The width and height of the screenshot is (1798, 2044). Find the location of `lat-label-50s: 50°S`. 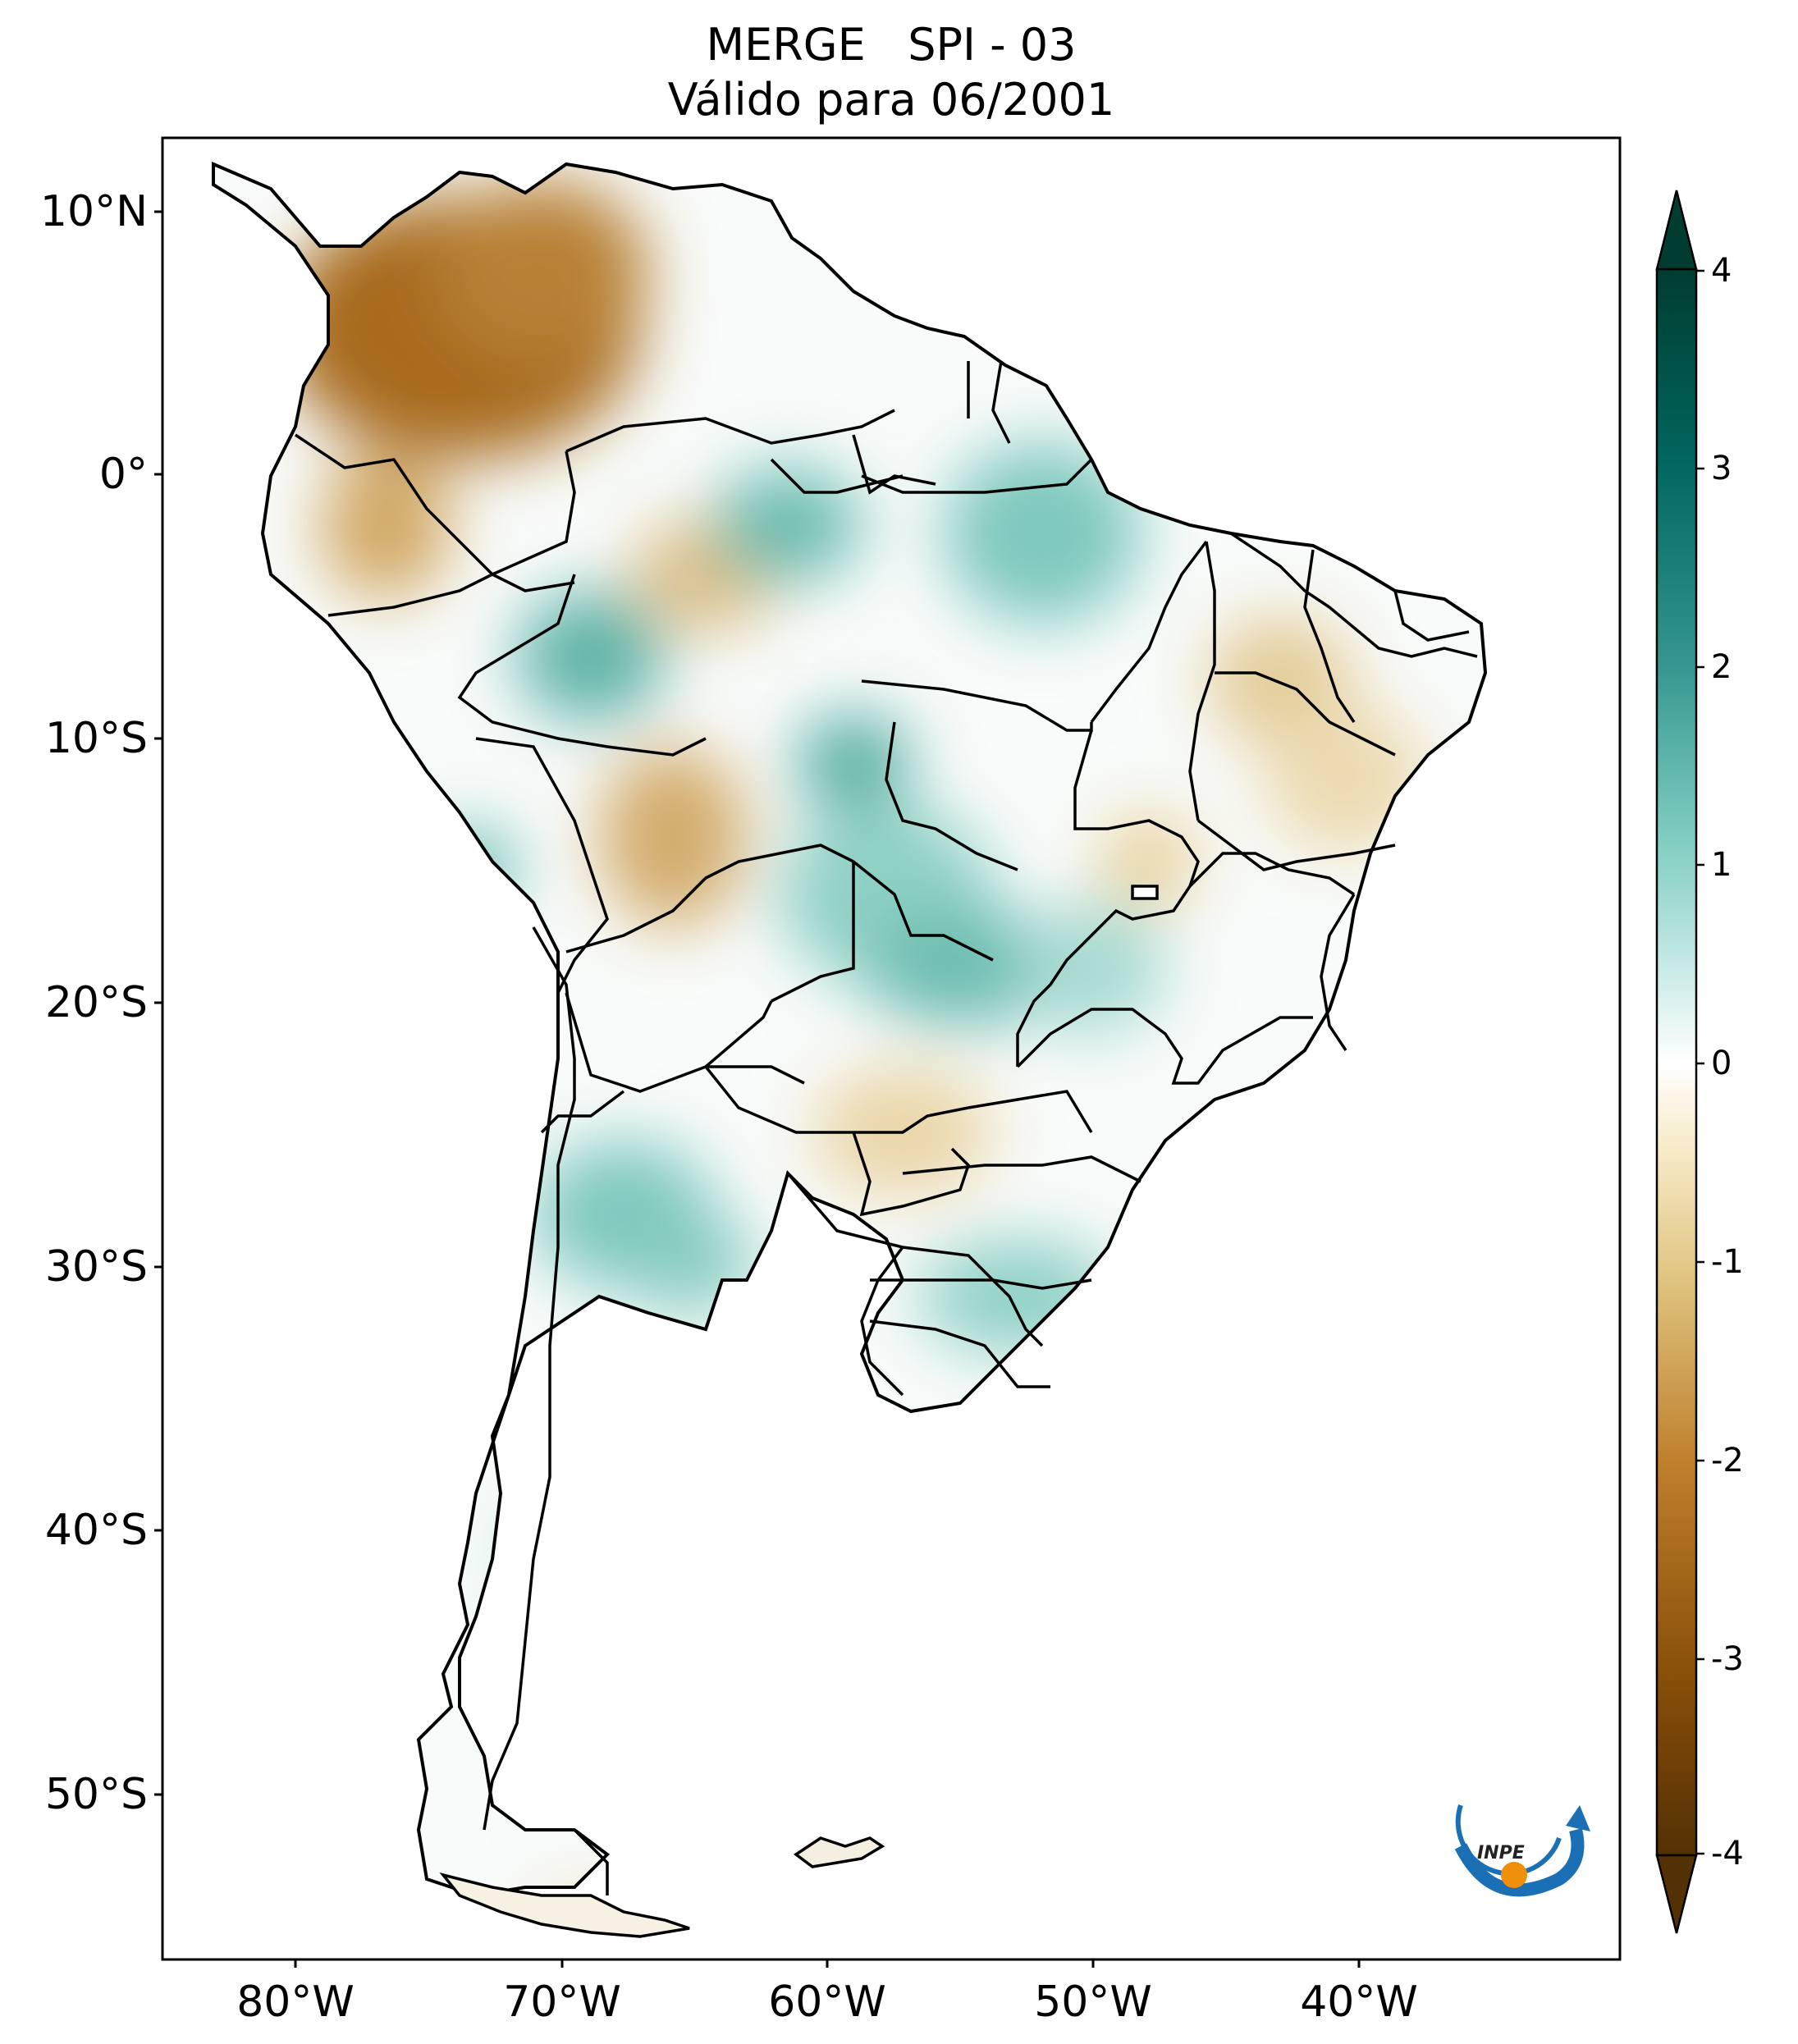

lat-label-50s: 50°S is located at coordinates (96, 1794).